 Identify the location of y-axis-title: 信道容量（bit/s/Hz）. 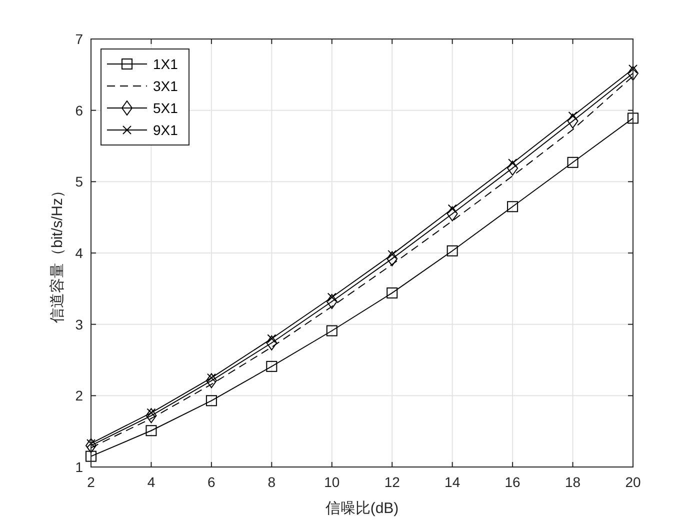
(57, 253).